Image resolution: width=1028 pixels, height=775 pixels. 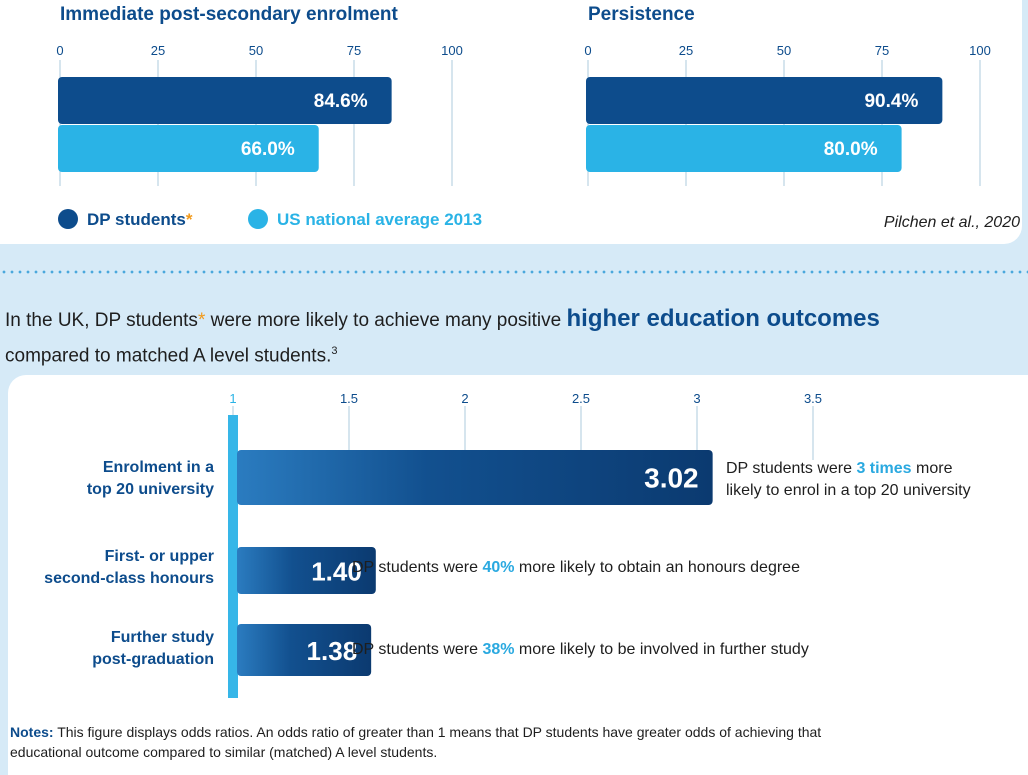 What do you see at coordinates (587, 50) in the screenshot?
I see `persistence-tick-label-0: 0` at bounding box center [587, 50].